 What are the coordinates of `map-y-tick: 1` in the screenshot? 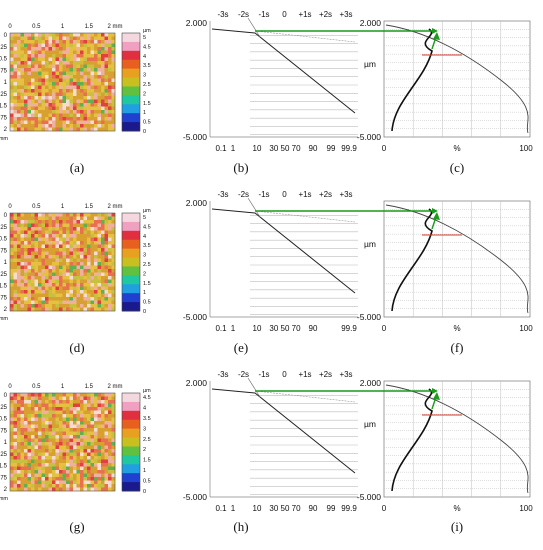 It's located at (6, 263).